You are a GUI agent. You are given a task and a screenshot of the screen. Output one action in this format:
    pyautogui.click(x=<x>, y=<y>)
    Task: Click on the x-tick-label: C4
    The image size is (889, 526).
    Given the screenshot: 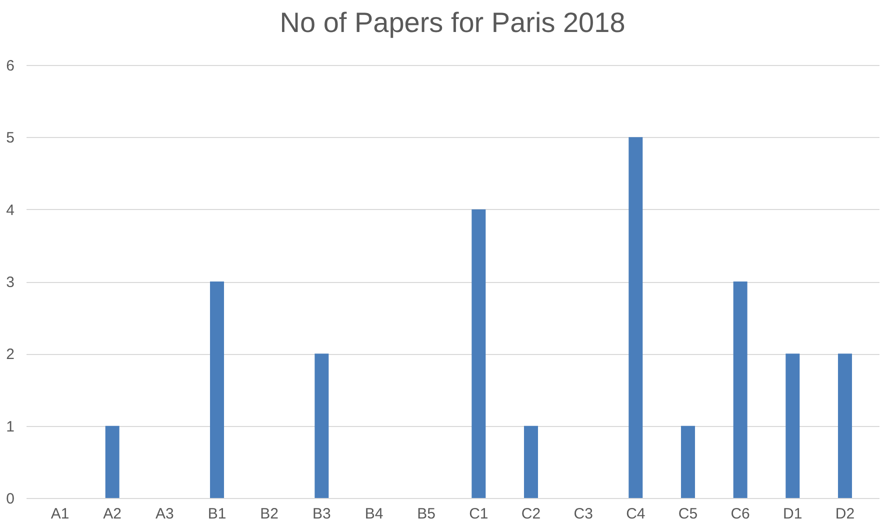 What is the action you would take?
    pyautogui.click(x=636, y=514)
    